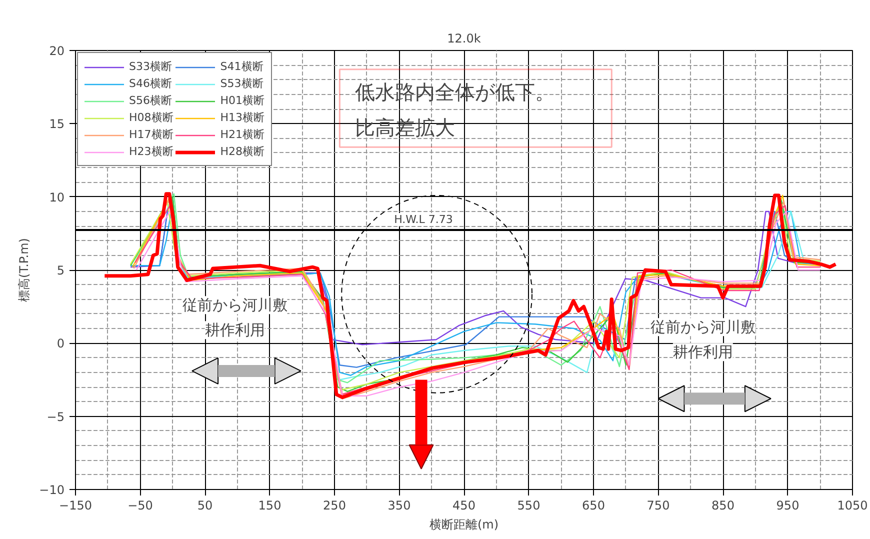 The width and height of the screenshot is (870, 539). I want to click on x-tick-label: 950, so click(788, 505).